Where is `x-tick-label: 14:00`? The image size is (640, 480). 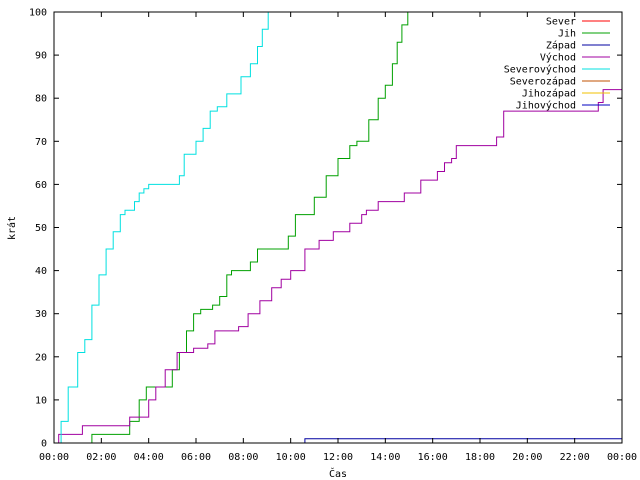
x-tick-label: 14:00 is located at coordinates (385, 457).